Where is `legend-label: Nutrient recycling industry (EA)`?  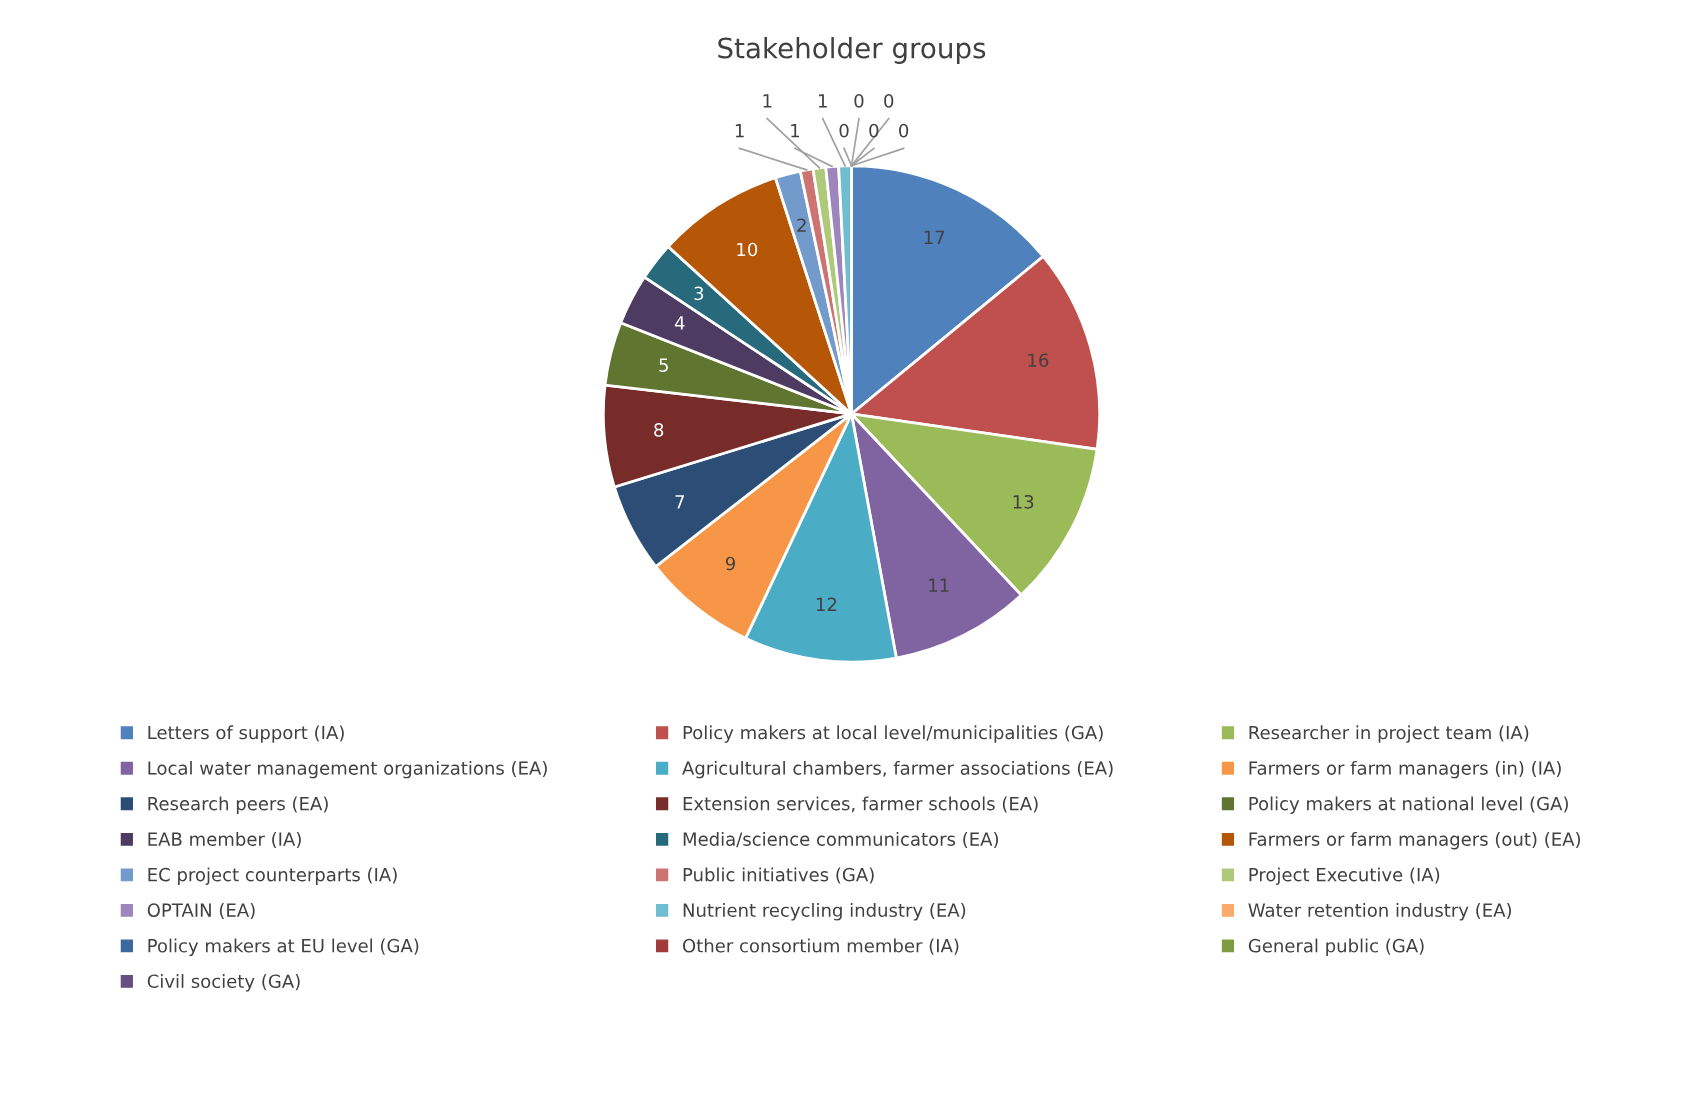 legend-label: Nutrient recycling industry (EA) is located at coordinates (824, 912).